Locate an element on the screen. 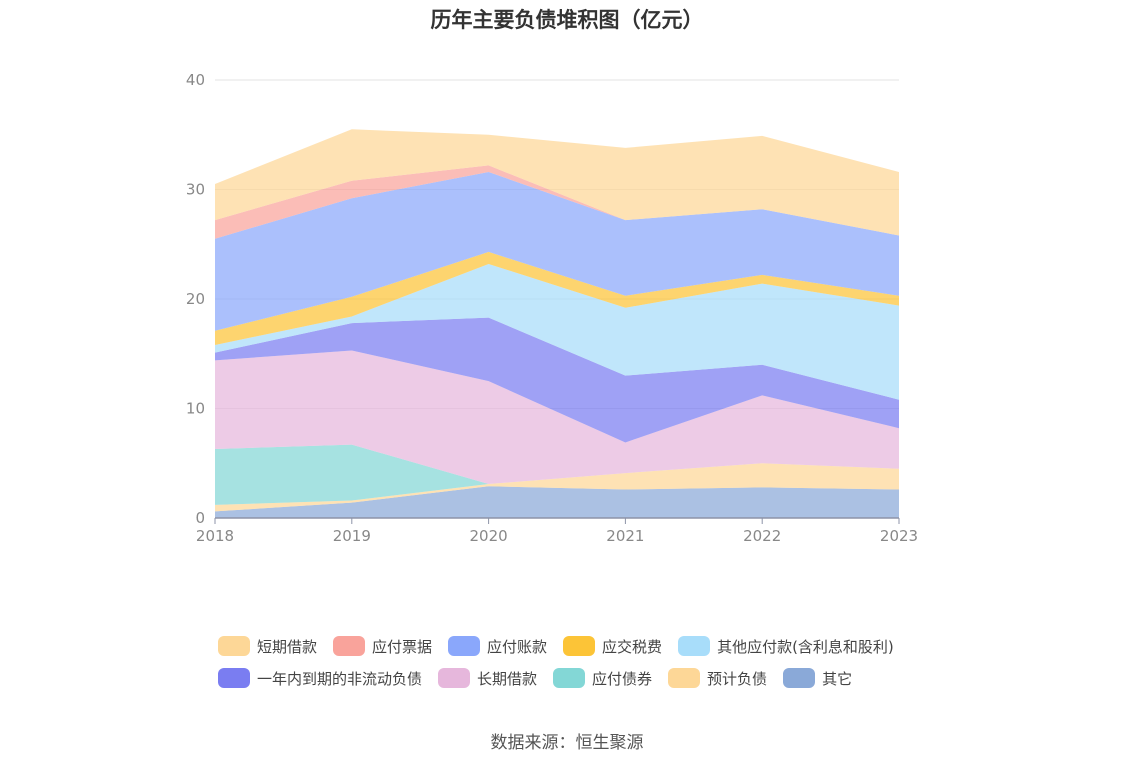  legend-label: 短期借款 is located at coordinates (287, 646).